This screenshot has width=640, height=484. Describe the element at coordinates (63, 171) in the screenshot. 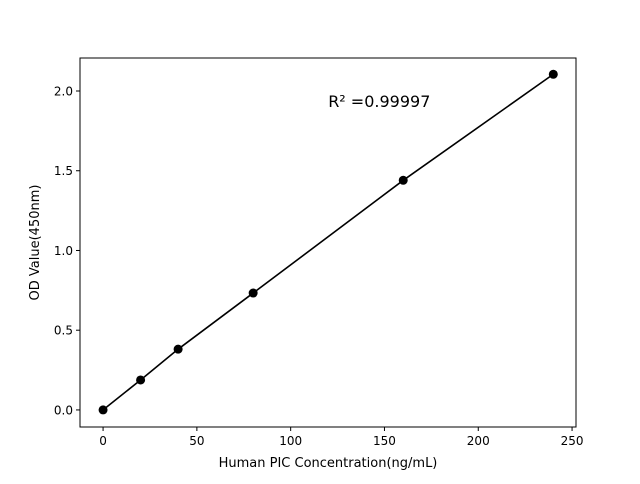

I see `y-tick-label: 1.5` at that location.